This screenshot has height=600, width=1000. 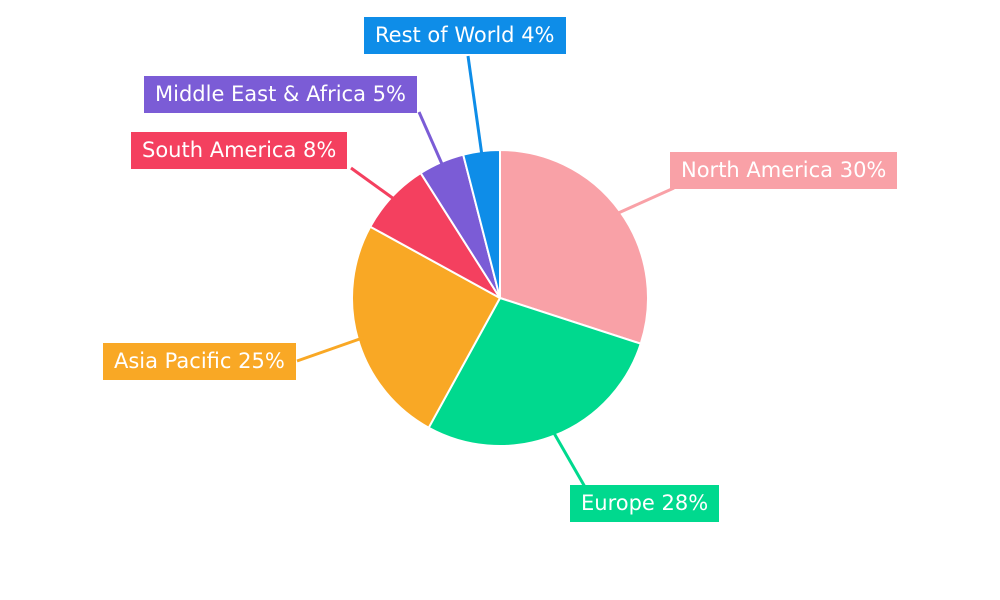 I want to click on leader-line-north-america, so click(x=644, y=201).